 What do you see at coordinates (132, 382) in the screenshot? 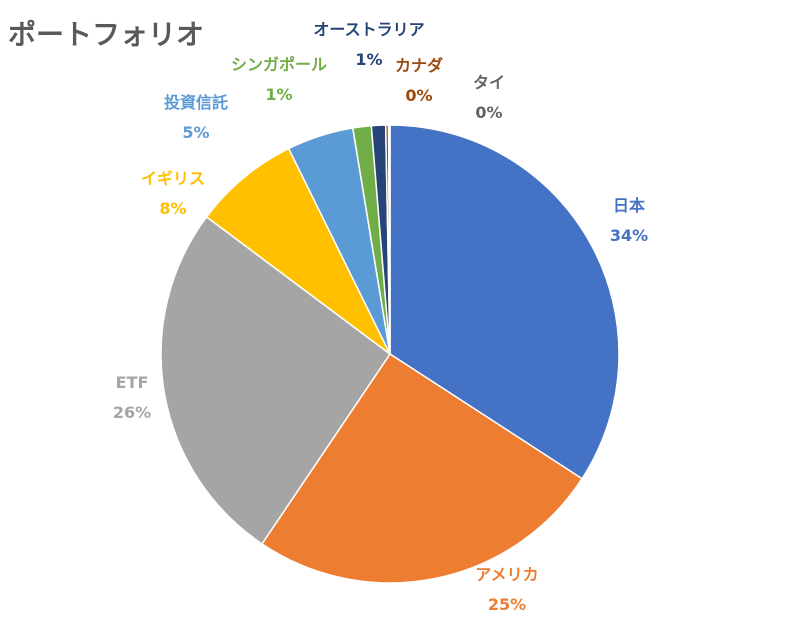
I see `slice-label-name-2: ETF` at bounding box center [132, 382].